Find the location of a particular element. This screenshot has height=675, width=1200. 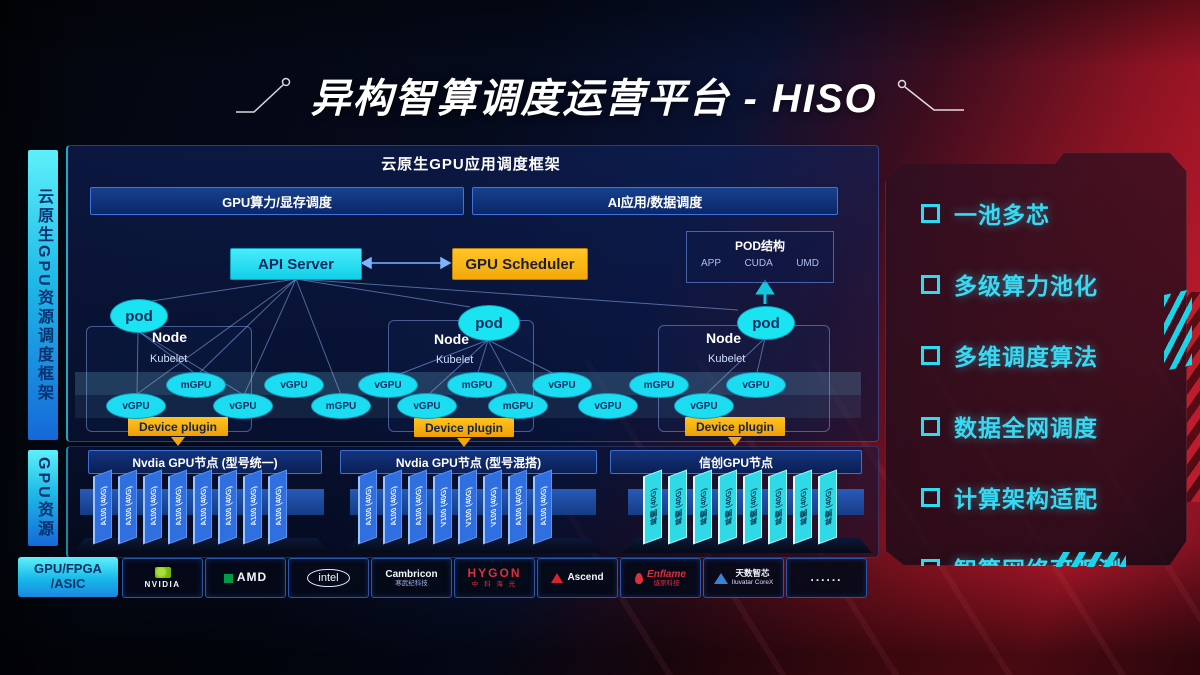

vendor-logo-more: 天数智芯 Iluvatar CoreX is located at coordinates (743, 578).